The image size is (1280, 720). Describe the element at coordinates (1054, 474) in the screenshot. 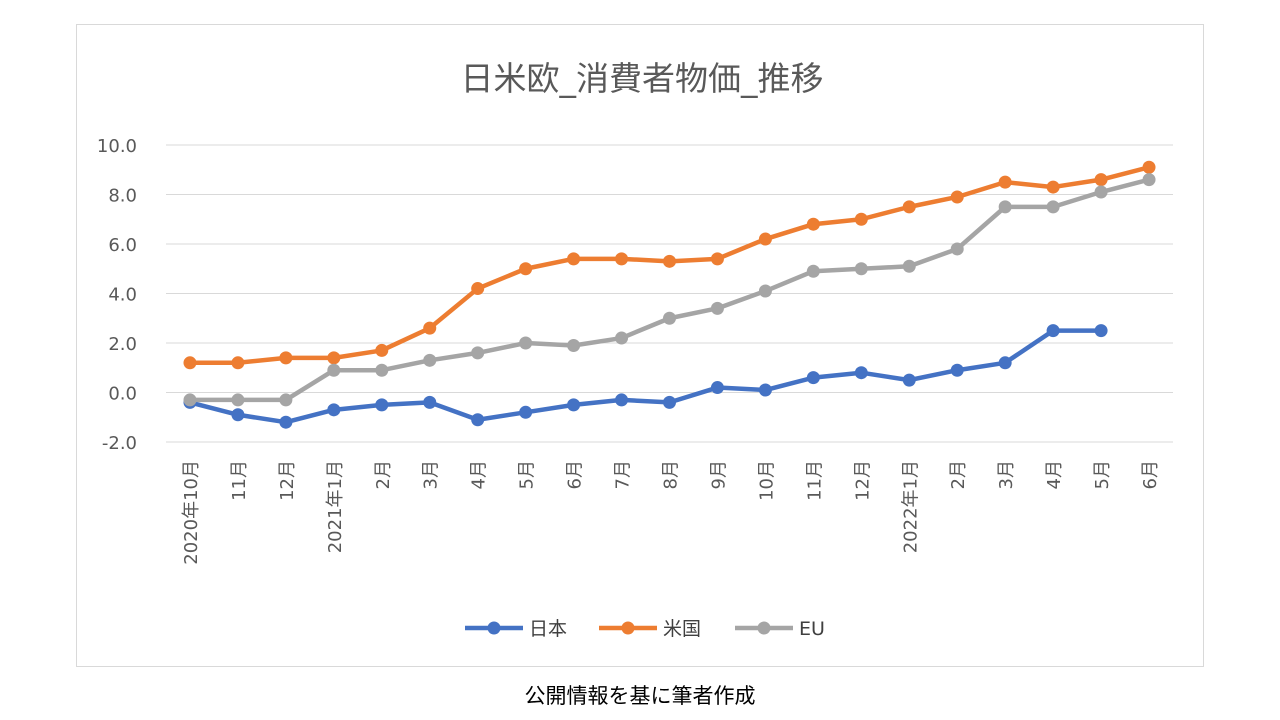

I see `x-tick-label: 4月` at that location.